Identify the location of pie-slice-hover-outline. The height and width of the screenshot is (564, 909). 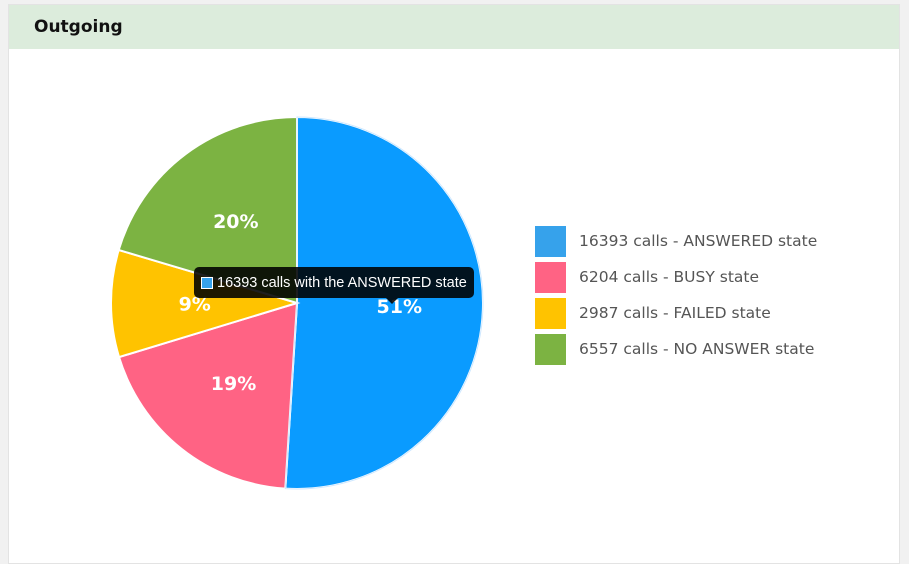
(384, 303).